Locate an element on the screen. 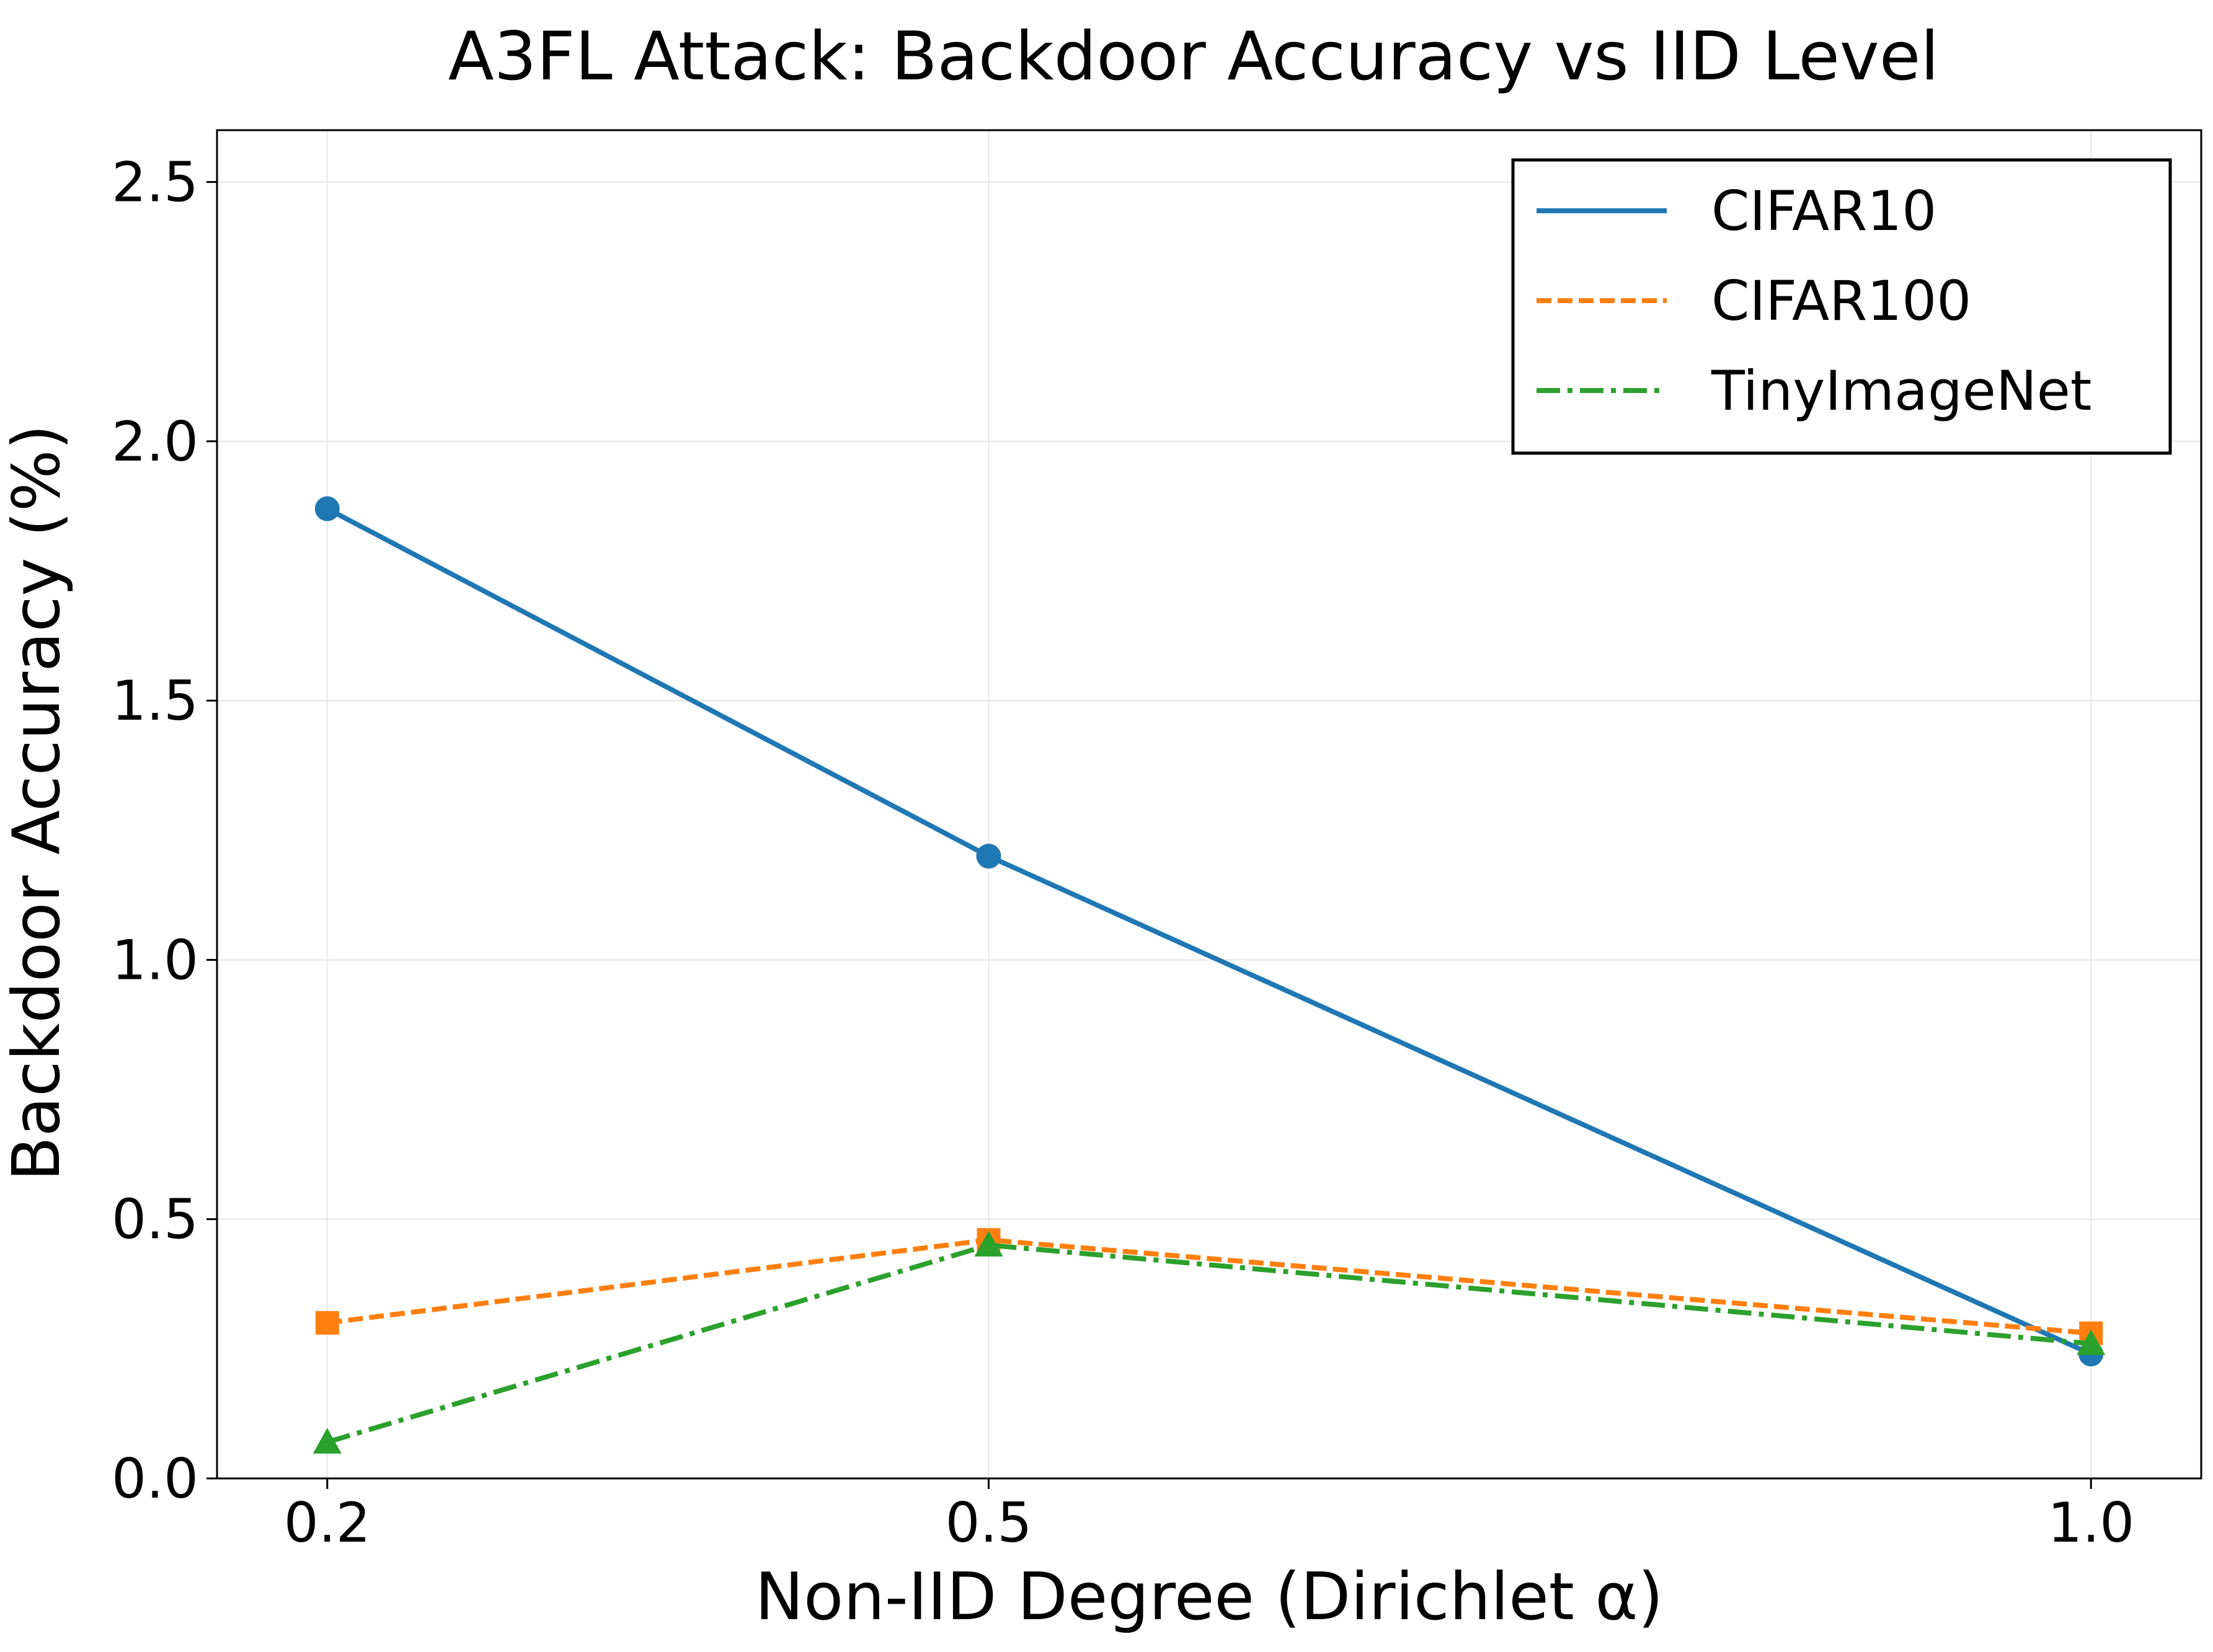  series-line-tinyimagenet is located at coordinates (1208, 1343).